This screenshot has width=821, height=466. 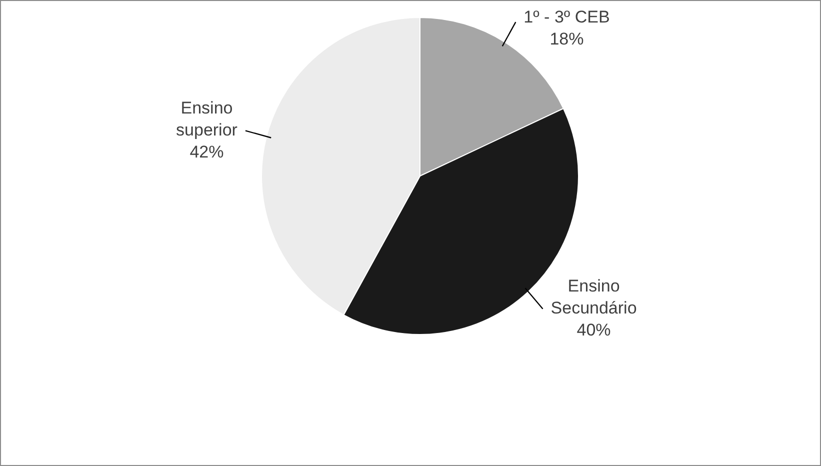 What do you see at coordinates (593, 297) in the screenshot?
I see `slice-label: Ensino Secundário` at bounding box center [593, 297].